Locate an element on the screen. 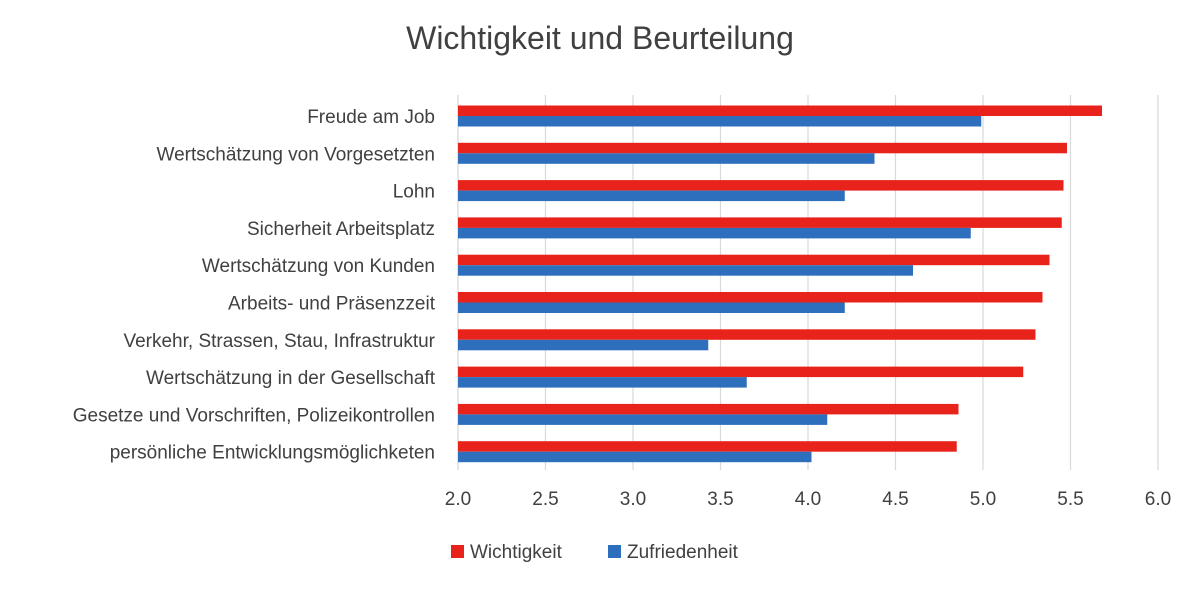 The height and width of the screenshot is (589, 1200). category-label: Verkehr, Strassen, Stau, Infrastruktur is located at coordinates (279, 341).